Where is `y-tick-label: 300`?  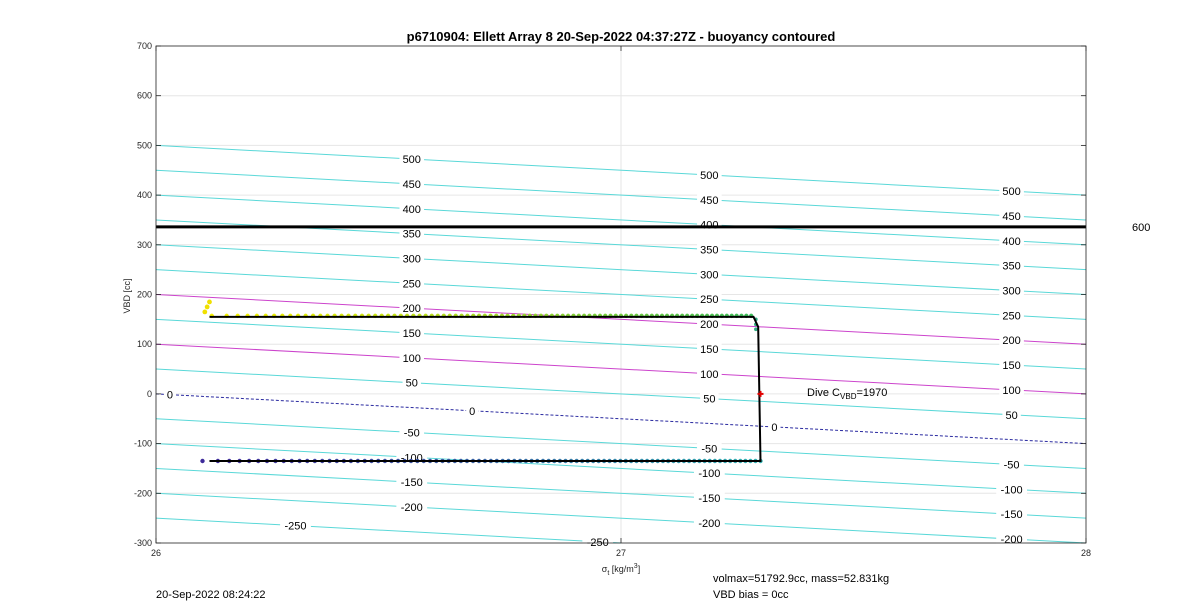
y-tick-label: 300 is located at coordinates (144, 245).